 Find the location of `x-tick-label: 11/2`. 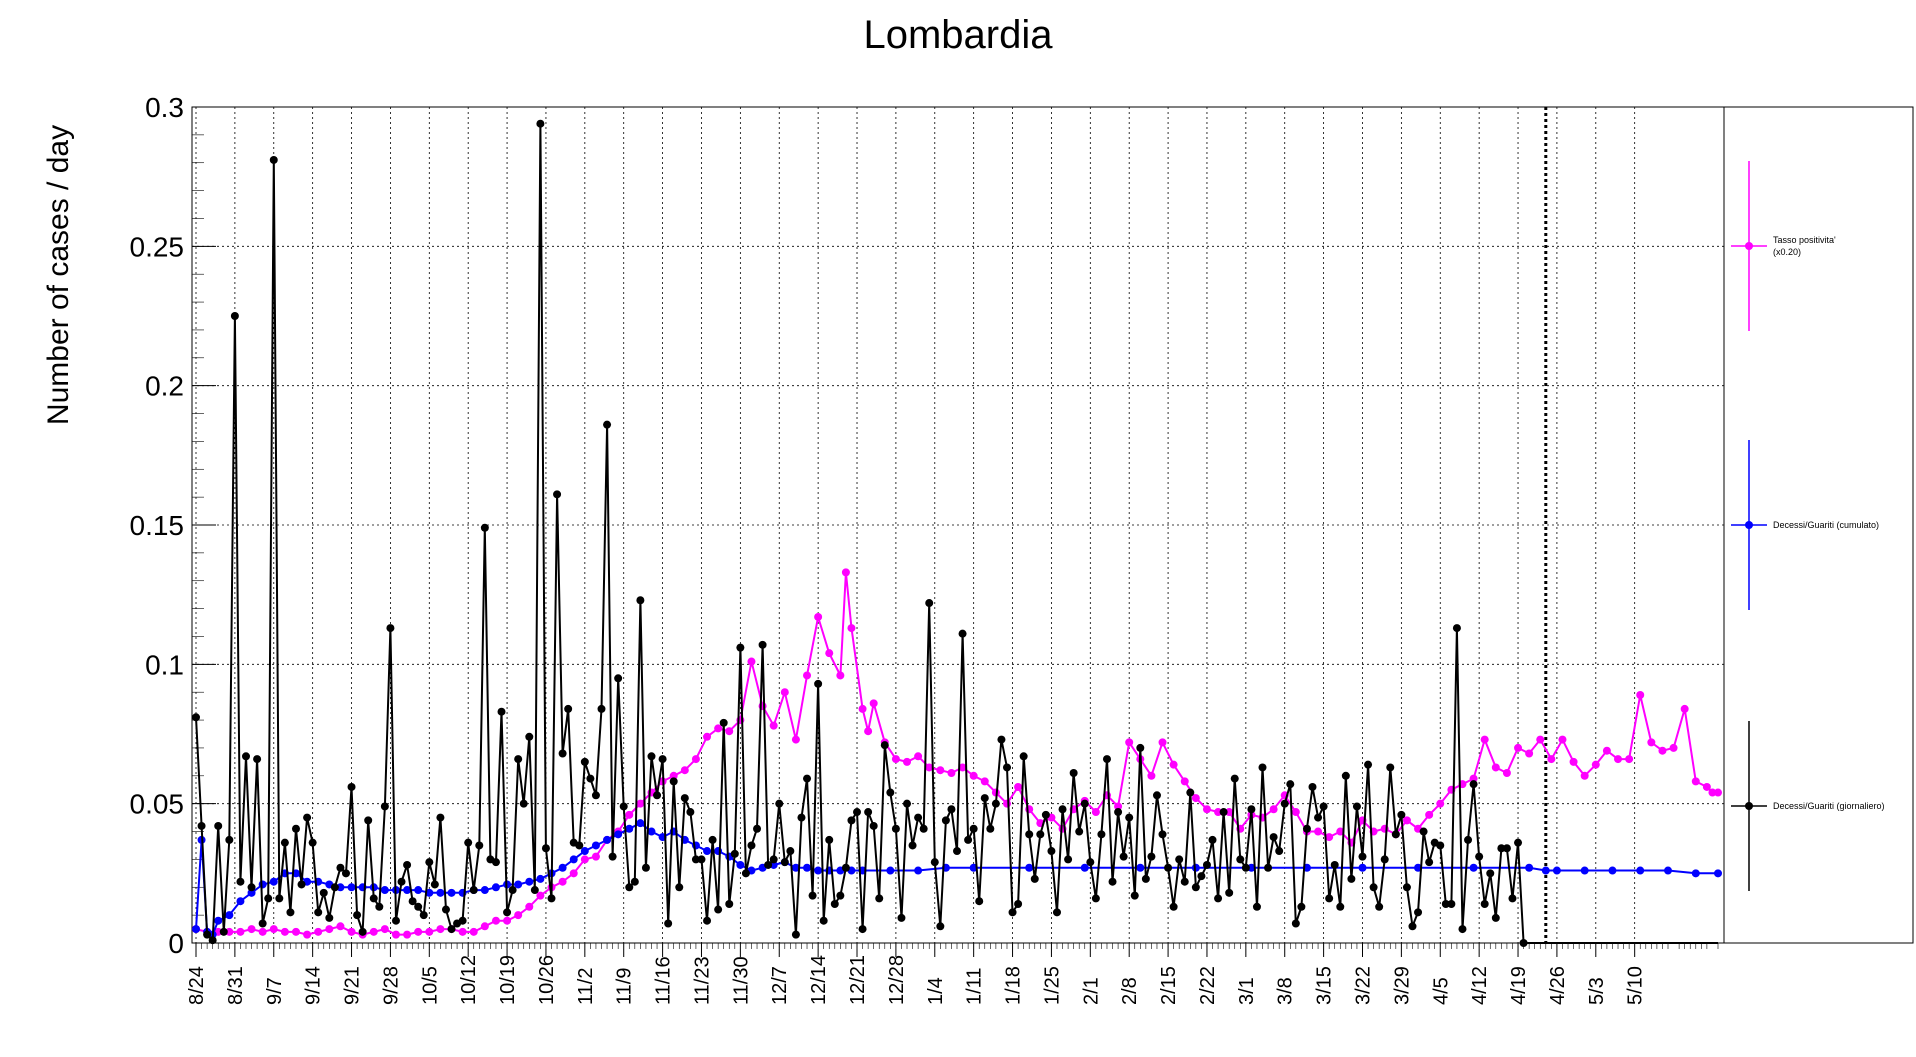

x-tick-label: 11/2 is located at coordinates (586, 986).